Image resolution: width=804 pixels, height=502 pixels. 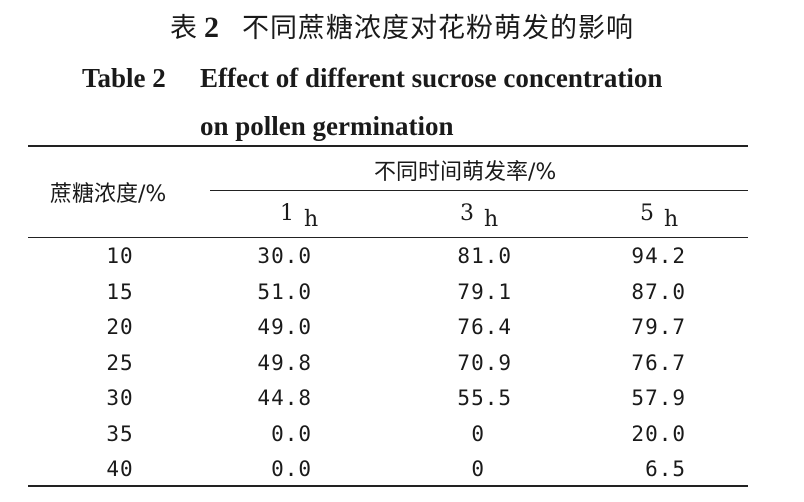 What do you see at coordinates (124, 78) in the screenshot?
I see `caption-en-label: Table 2` at bounding box center [124, 78].